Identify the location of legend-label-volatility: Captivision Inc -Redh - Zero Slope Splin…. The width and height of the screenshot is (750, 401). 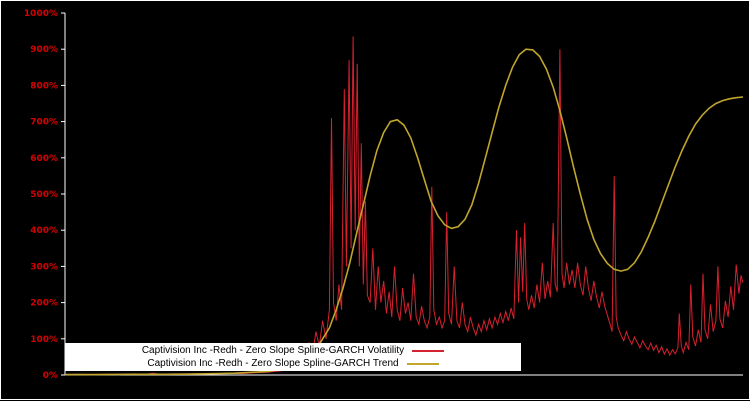
(273, 350).